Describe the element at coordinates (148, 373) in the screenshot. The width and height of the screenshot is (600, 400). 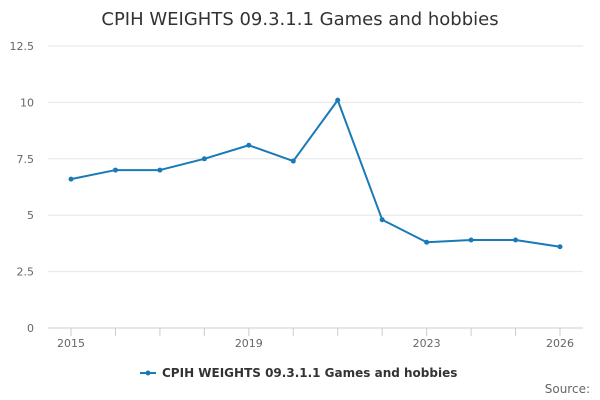
I see `legend-dot-marker` at that location.